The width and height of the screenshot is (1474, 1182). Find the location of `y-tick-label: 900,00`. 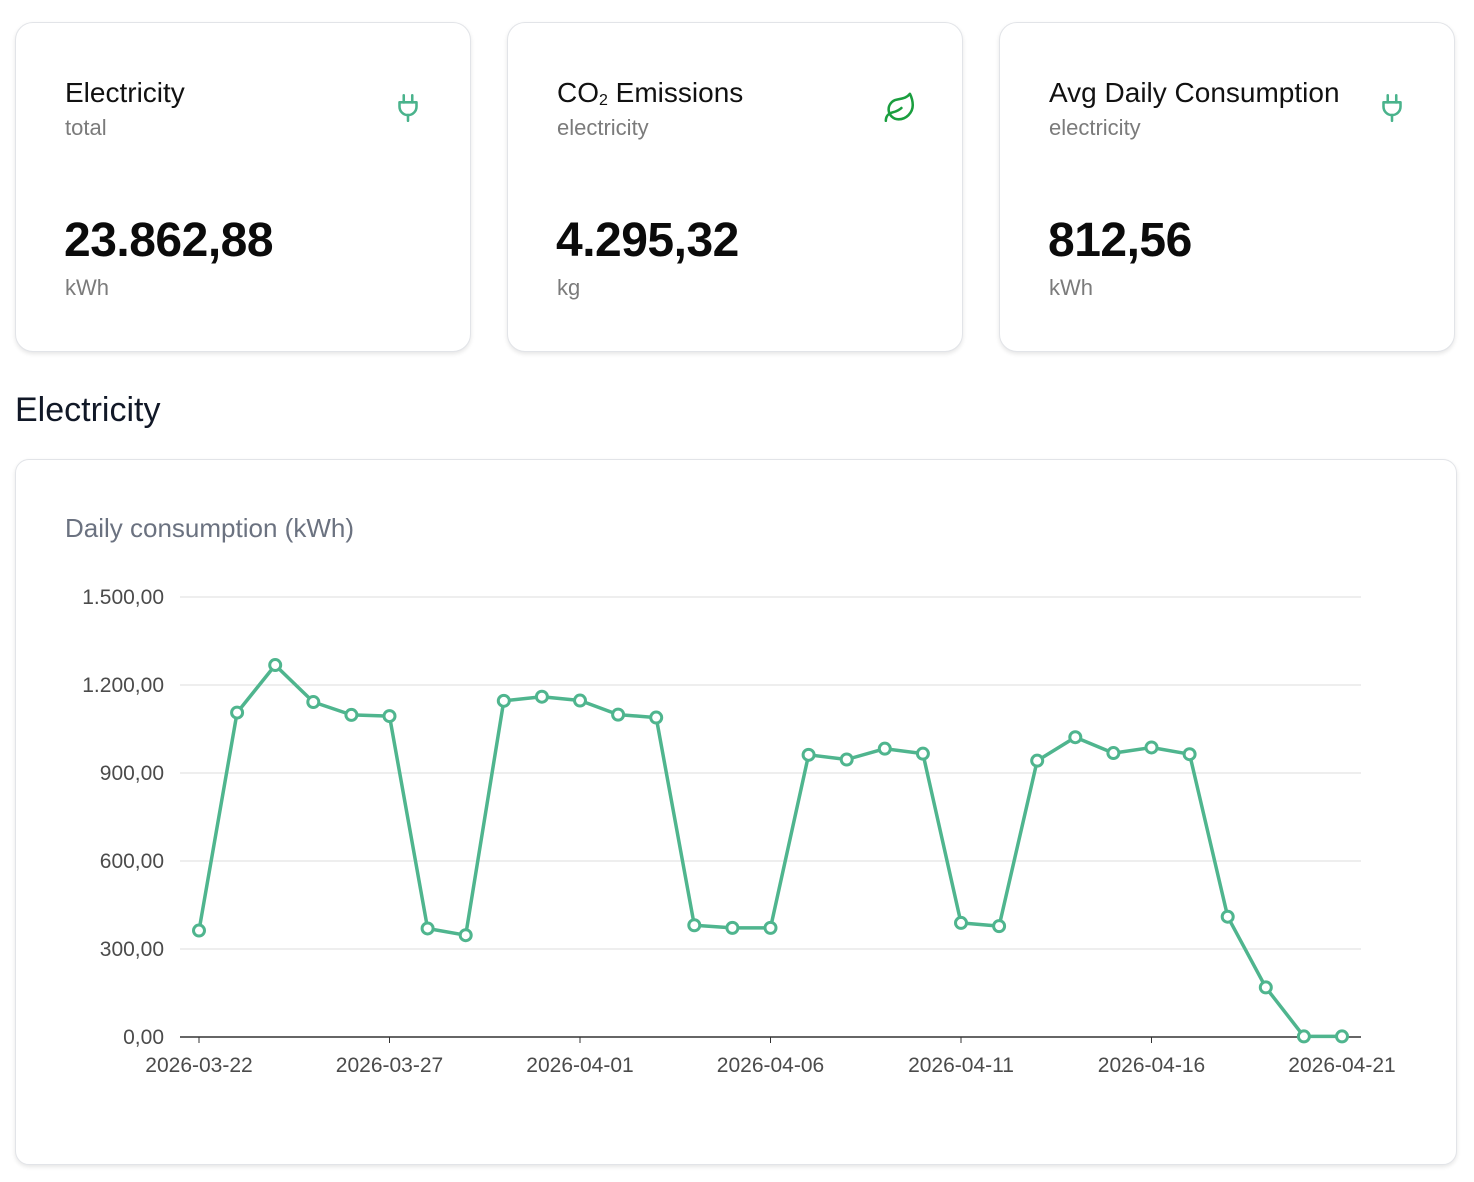

y-tick-label: 900,00 is located at coordinates (132, 773).